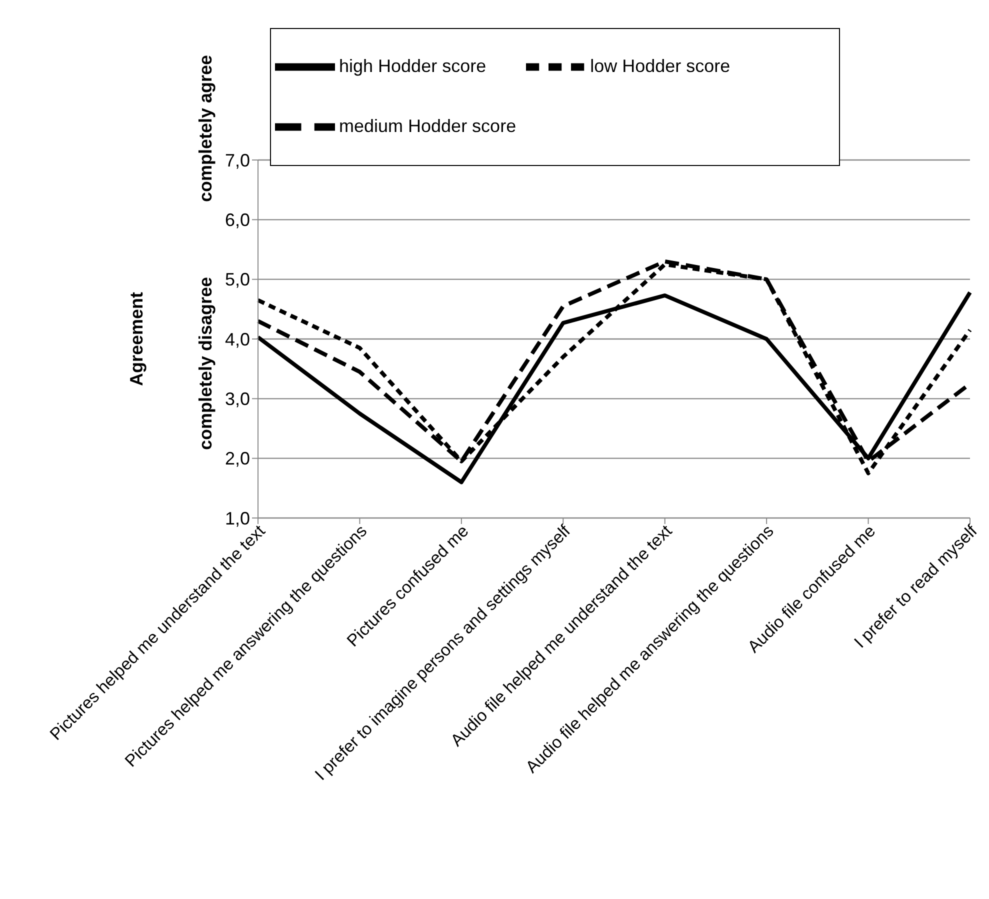 This screenshot has width=989, height=899. I want to click on y-axis-title: Agreement, so click(136, 339).